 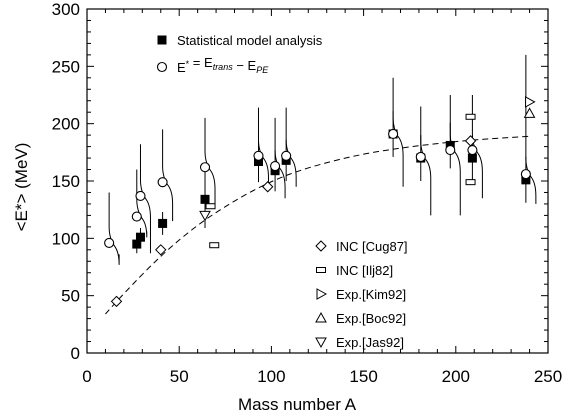 What do you see at coordinates (363, 376) in the screenshot?
I see `x-tick-label: 150` at bounding box center [363, 376].